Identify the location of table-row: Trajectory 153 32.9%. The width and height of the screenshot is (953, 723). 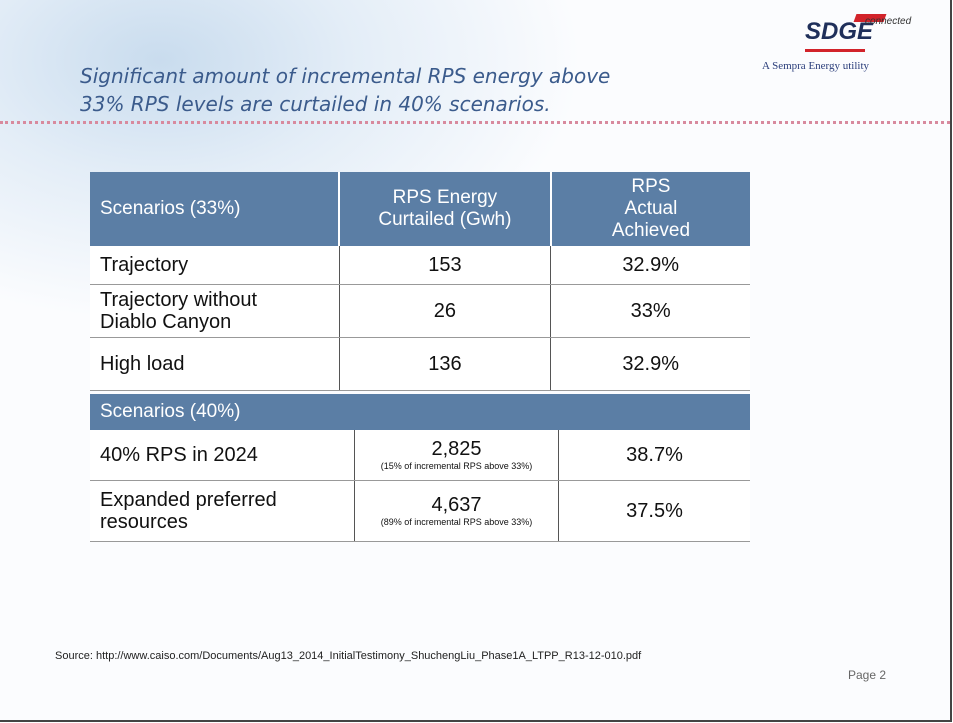
(420, 265).